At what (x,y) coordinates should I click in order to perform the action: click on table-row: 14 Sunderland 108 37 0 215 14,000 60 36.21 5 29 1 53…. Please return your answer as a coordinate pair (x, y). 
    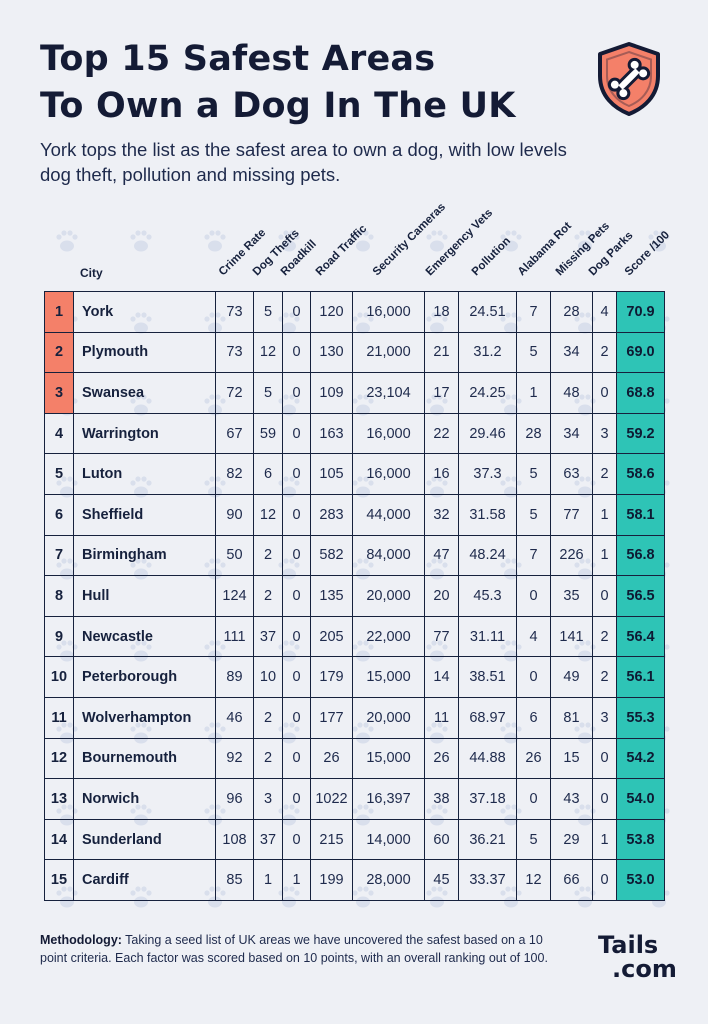
    Looking at the image, I should click on (354, 839).